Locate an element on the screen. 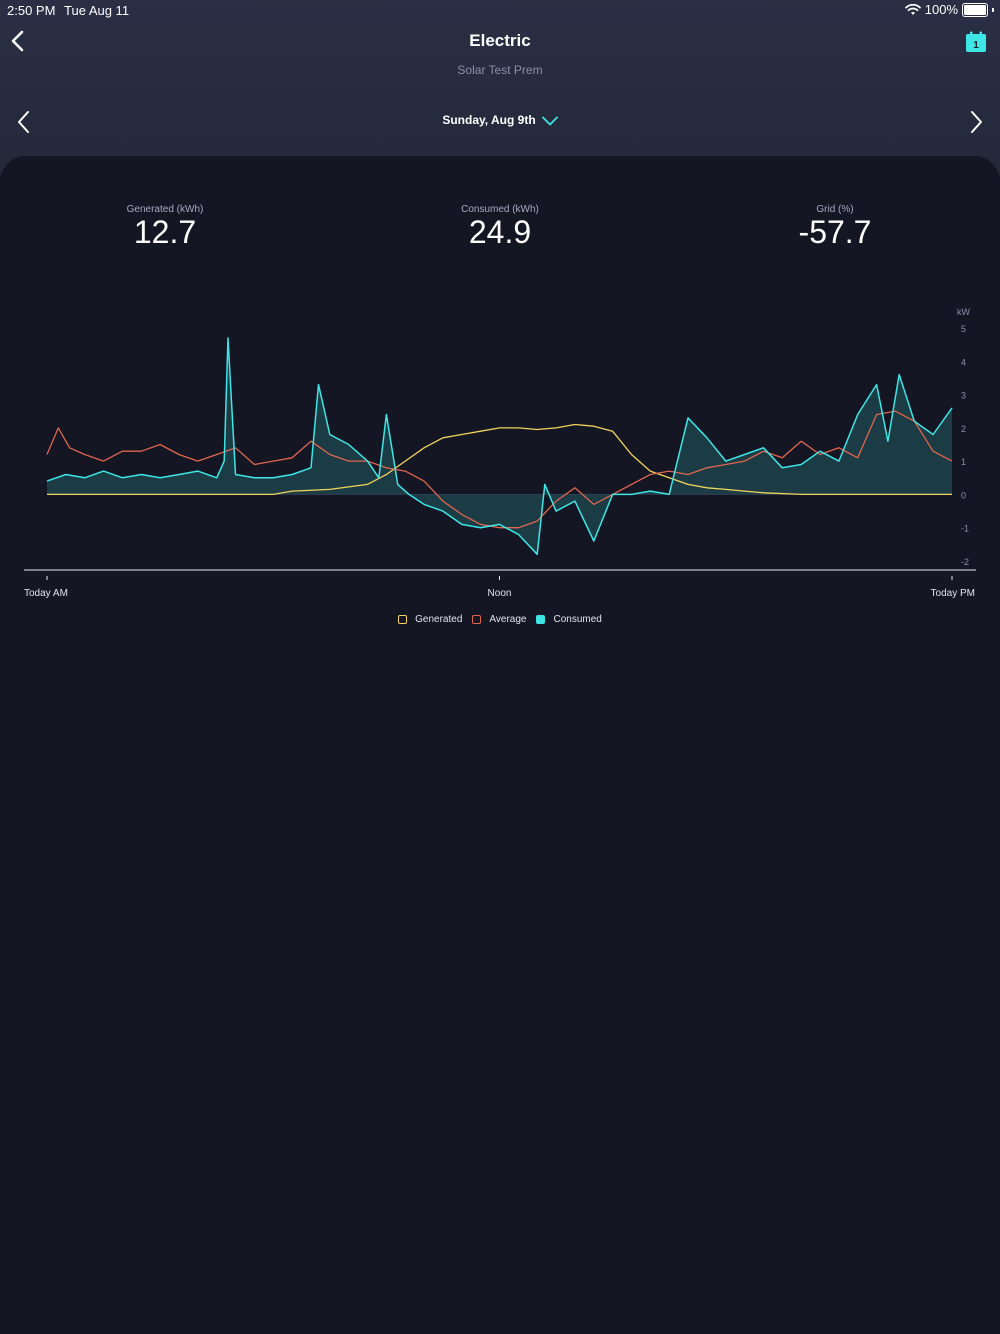 This screenshot has width=1000, height=1334. page-subtitle: Solar Test Prem is located at coordinates (500, 70).